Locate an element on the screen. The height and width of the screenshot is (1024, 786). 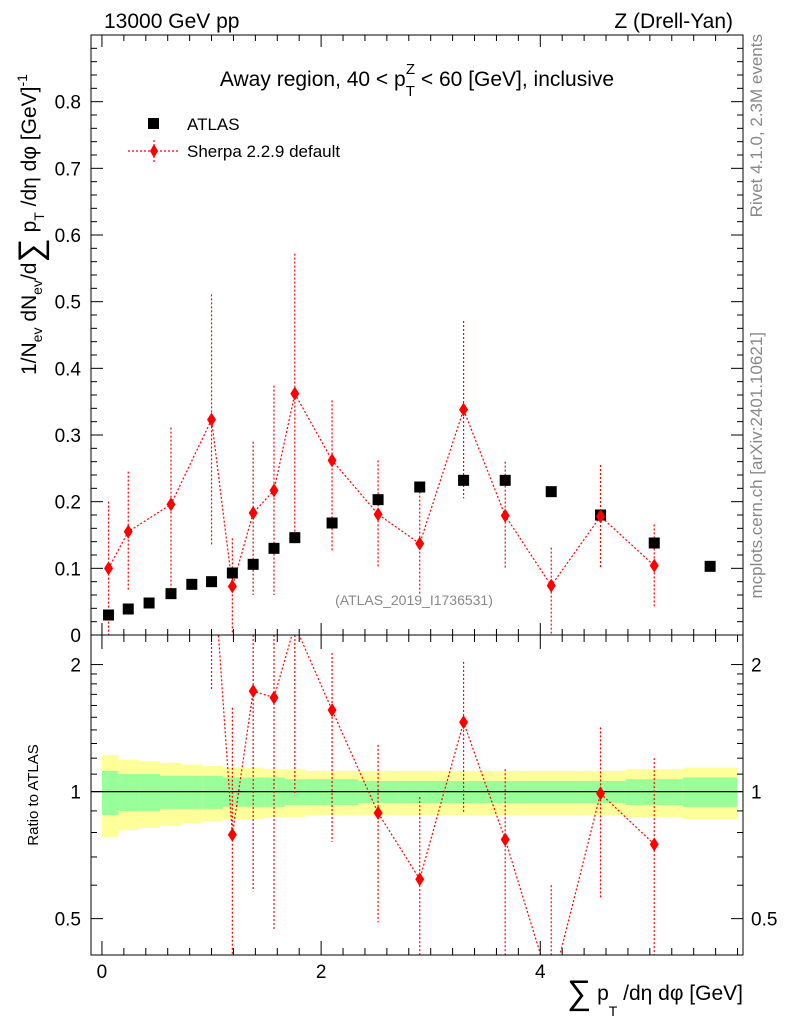
ratio-y-tick-label-right: 1 is located at coordinates (756, 793).